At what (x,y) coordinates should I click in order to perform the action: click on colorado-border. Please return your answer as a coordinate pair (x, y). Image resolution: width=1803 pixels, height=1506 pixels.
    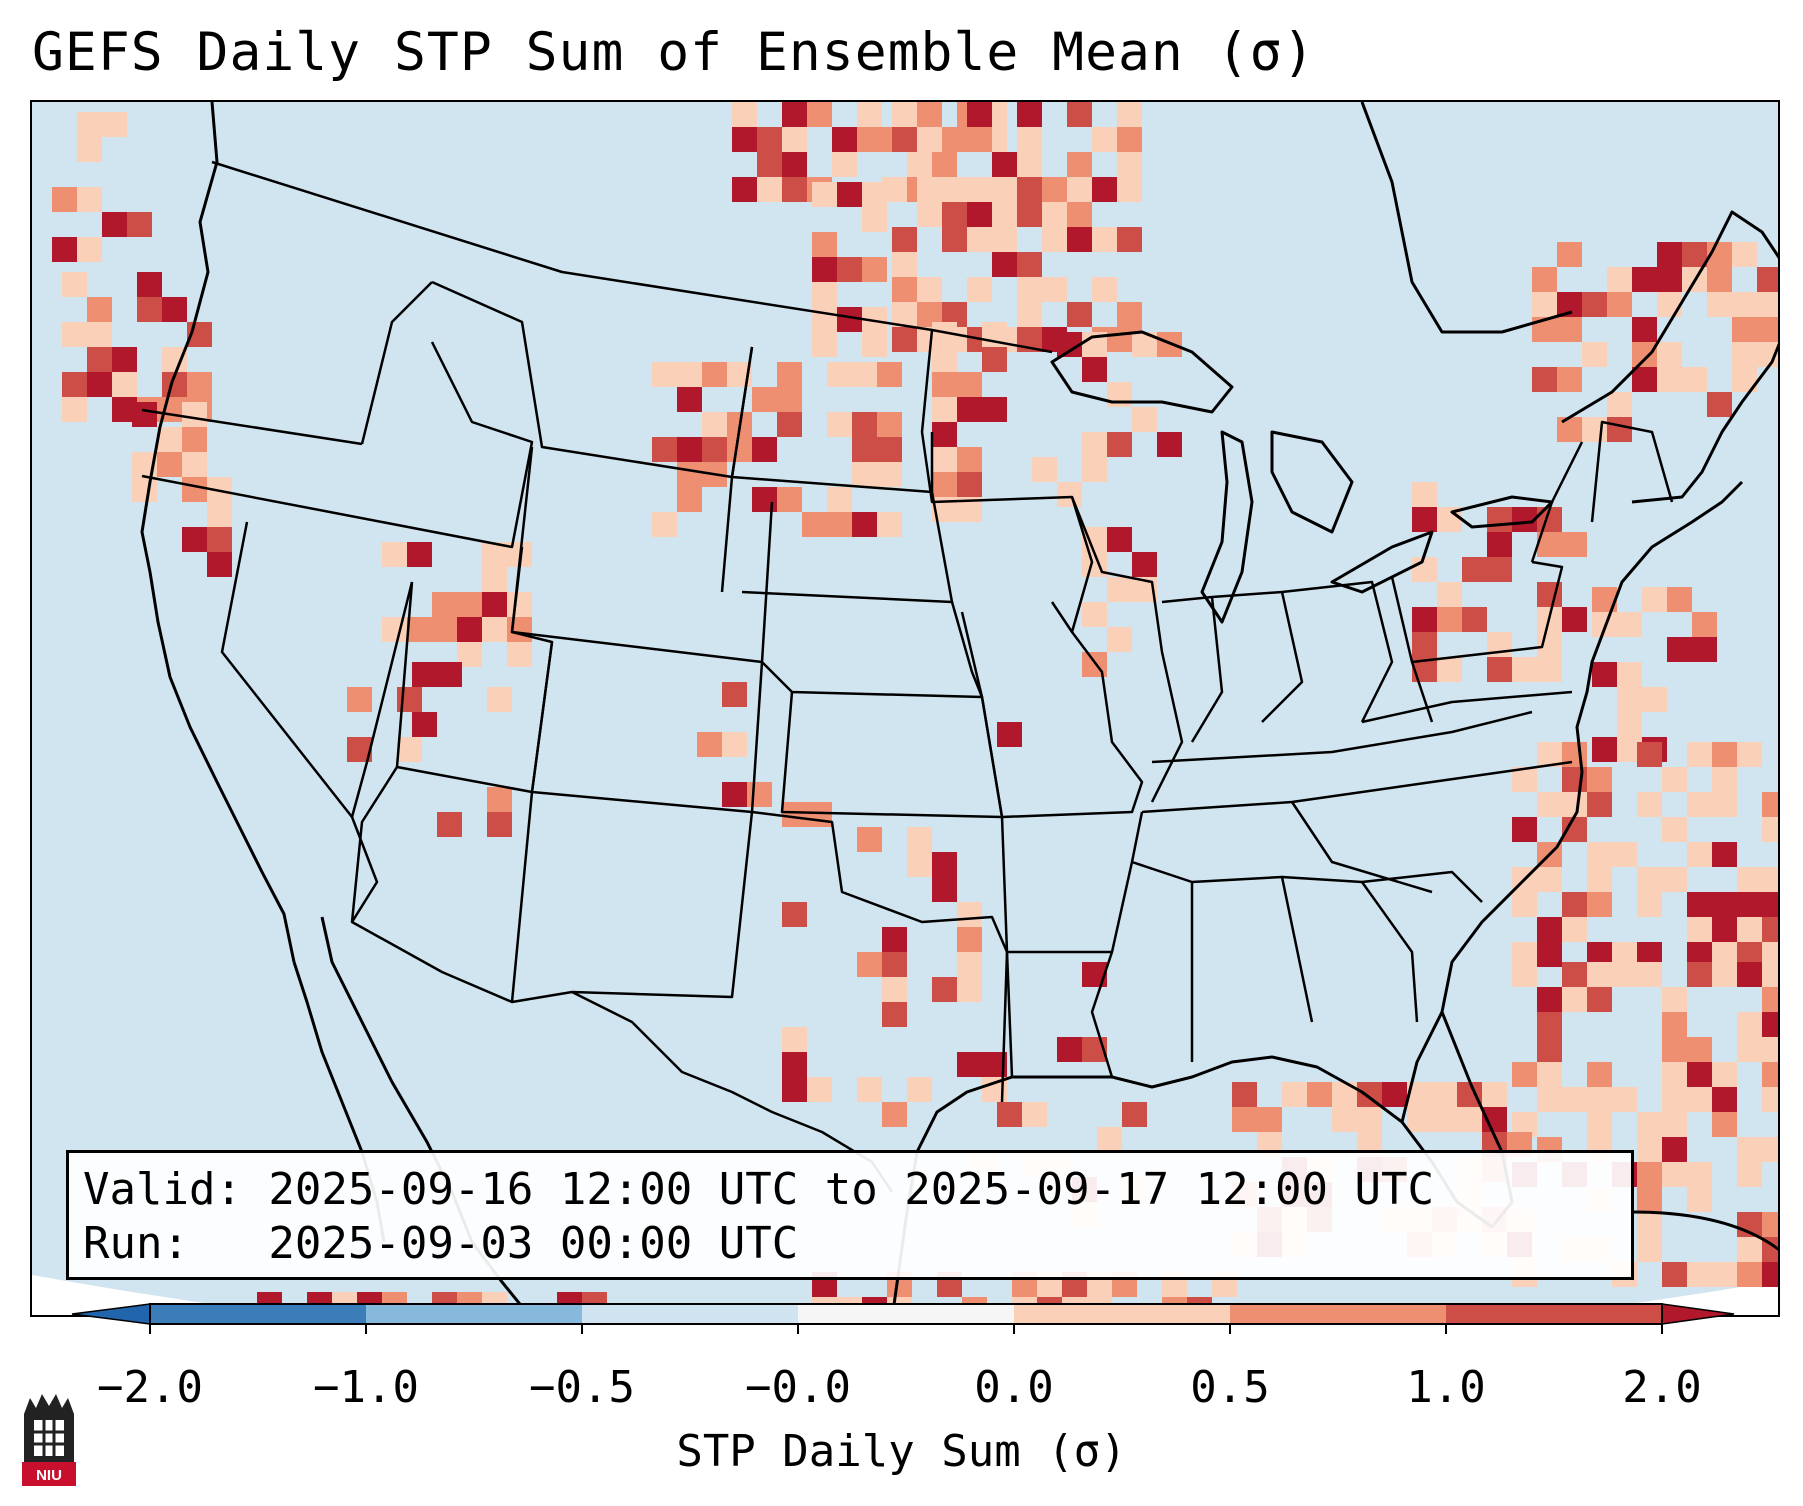
    Looking at the image, I should click on (647, 727).